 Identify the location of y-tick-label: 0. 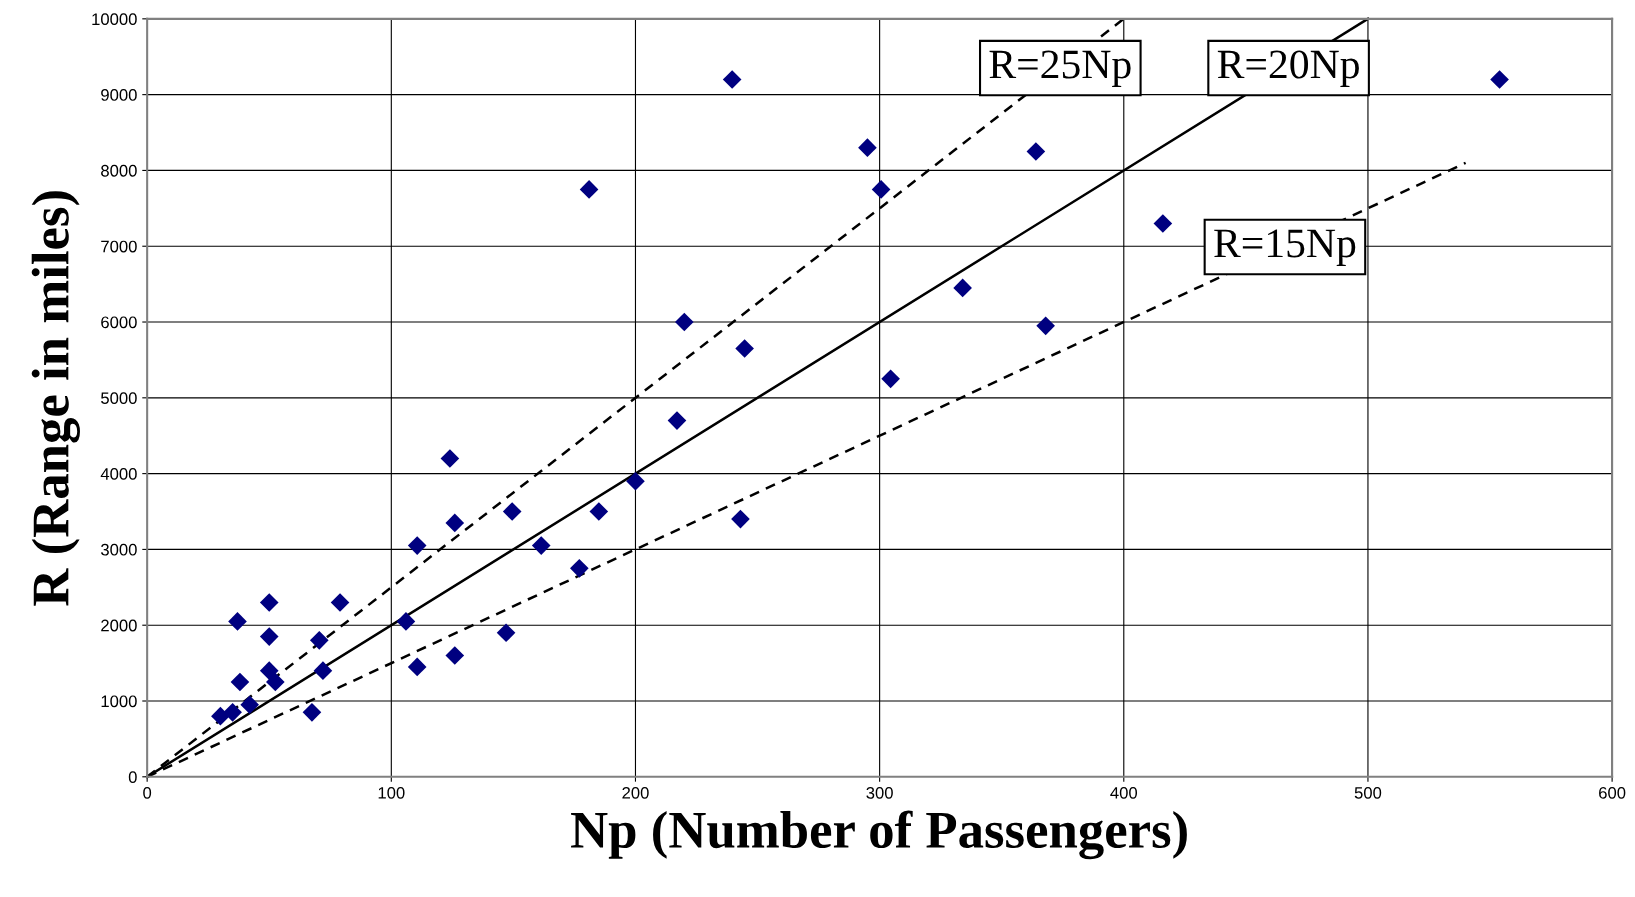
(132, 777).